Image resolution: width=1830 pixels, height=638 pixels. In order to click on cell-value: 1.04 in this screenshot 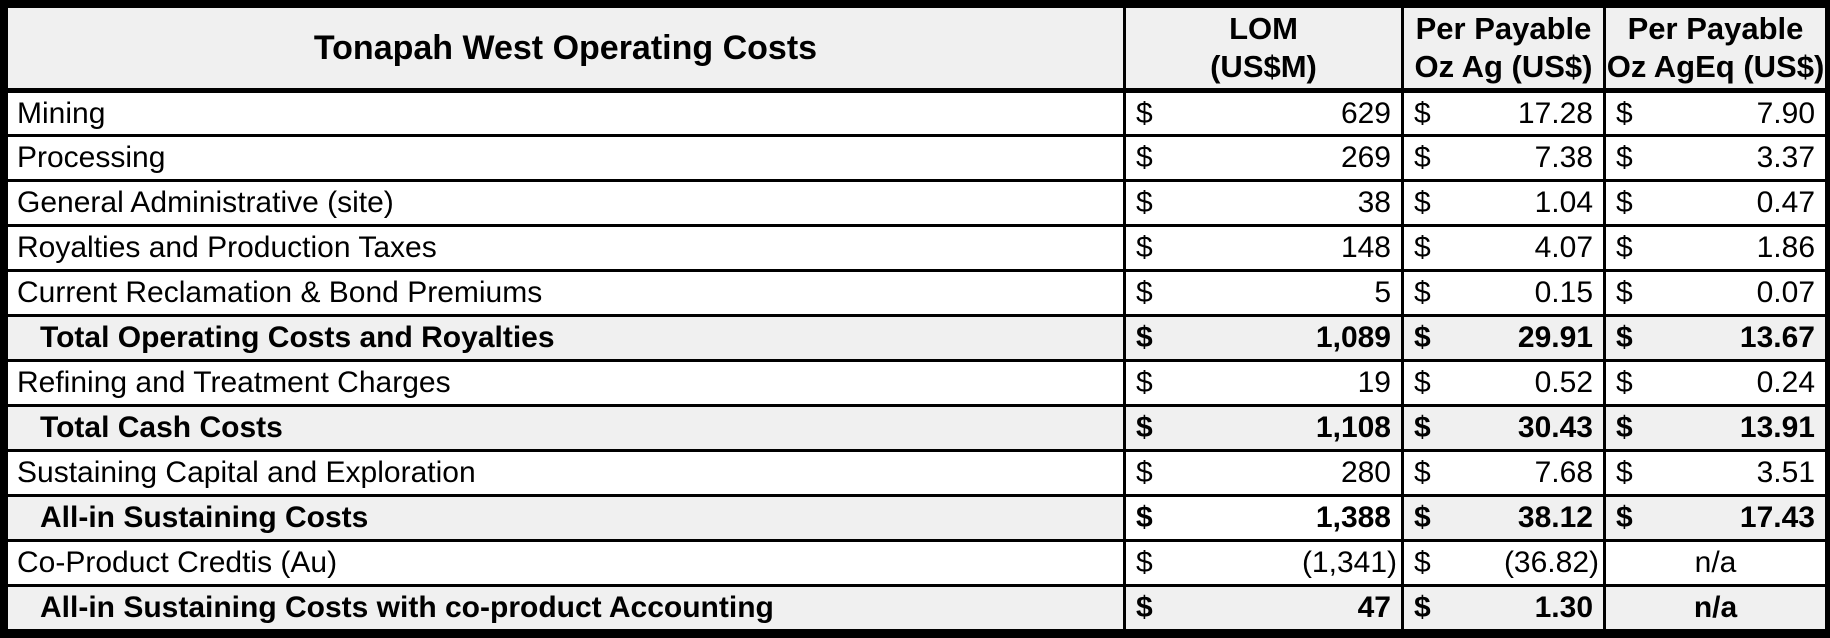, I will do `click(1563, 202)`.